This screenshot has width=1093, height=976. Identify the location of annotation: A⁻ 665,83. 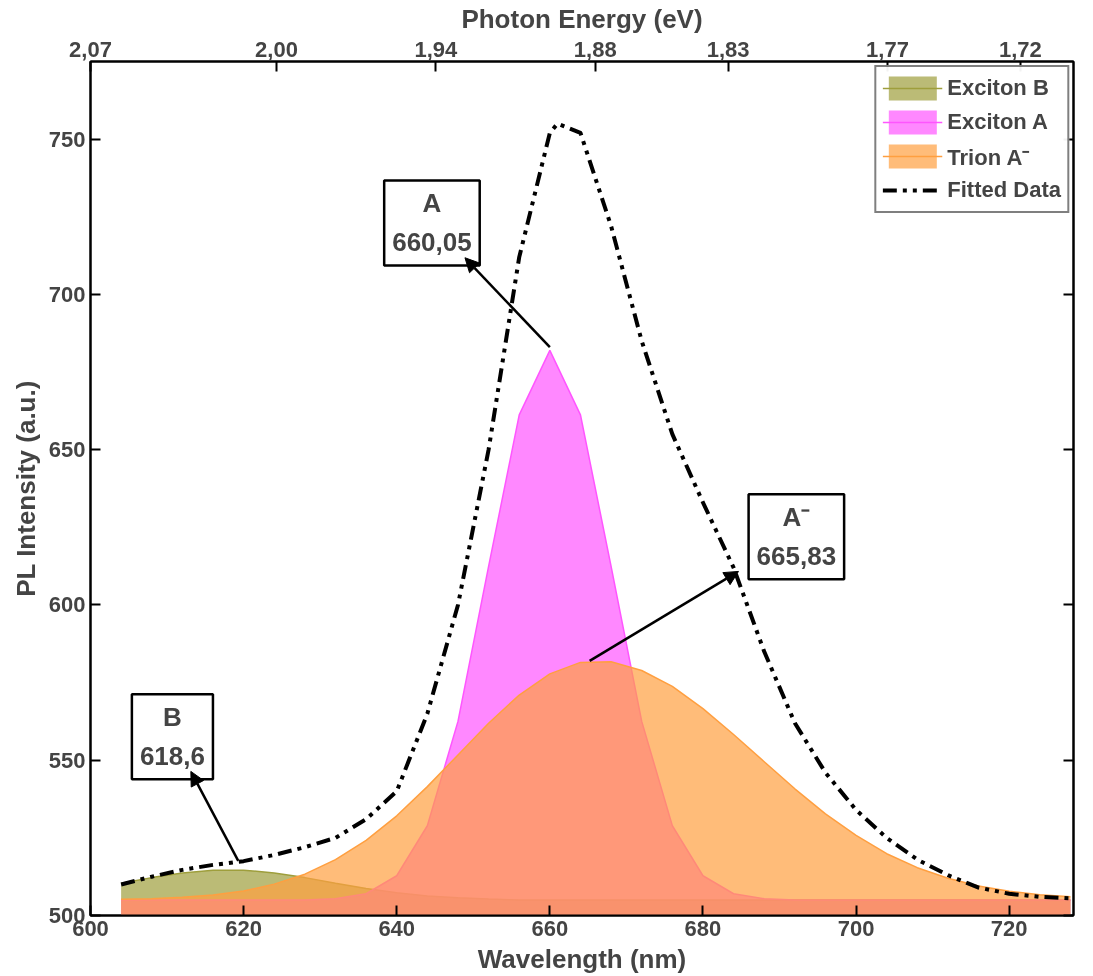
(796, 537).